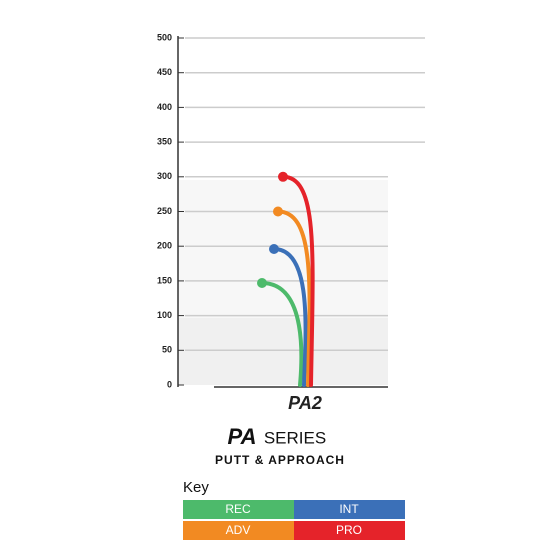 This screenshot has height=555, width=550. I want to click on key-label: ADV, so click(238, 530).